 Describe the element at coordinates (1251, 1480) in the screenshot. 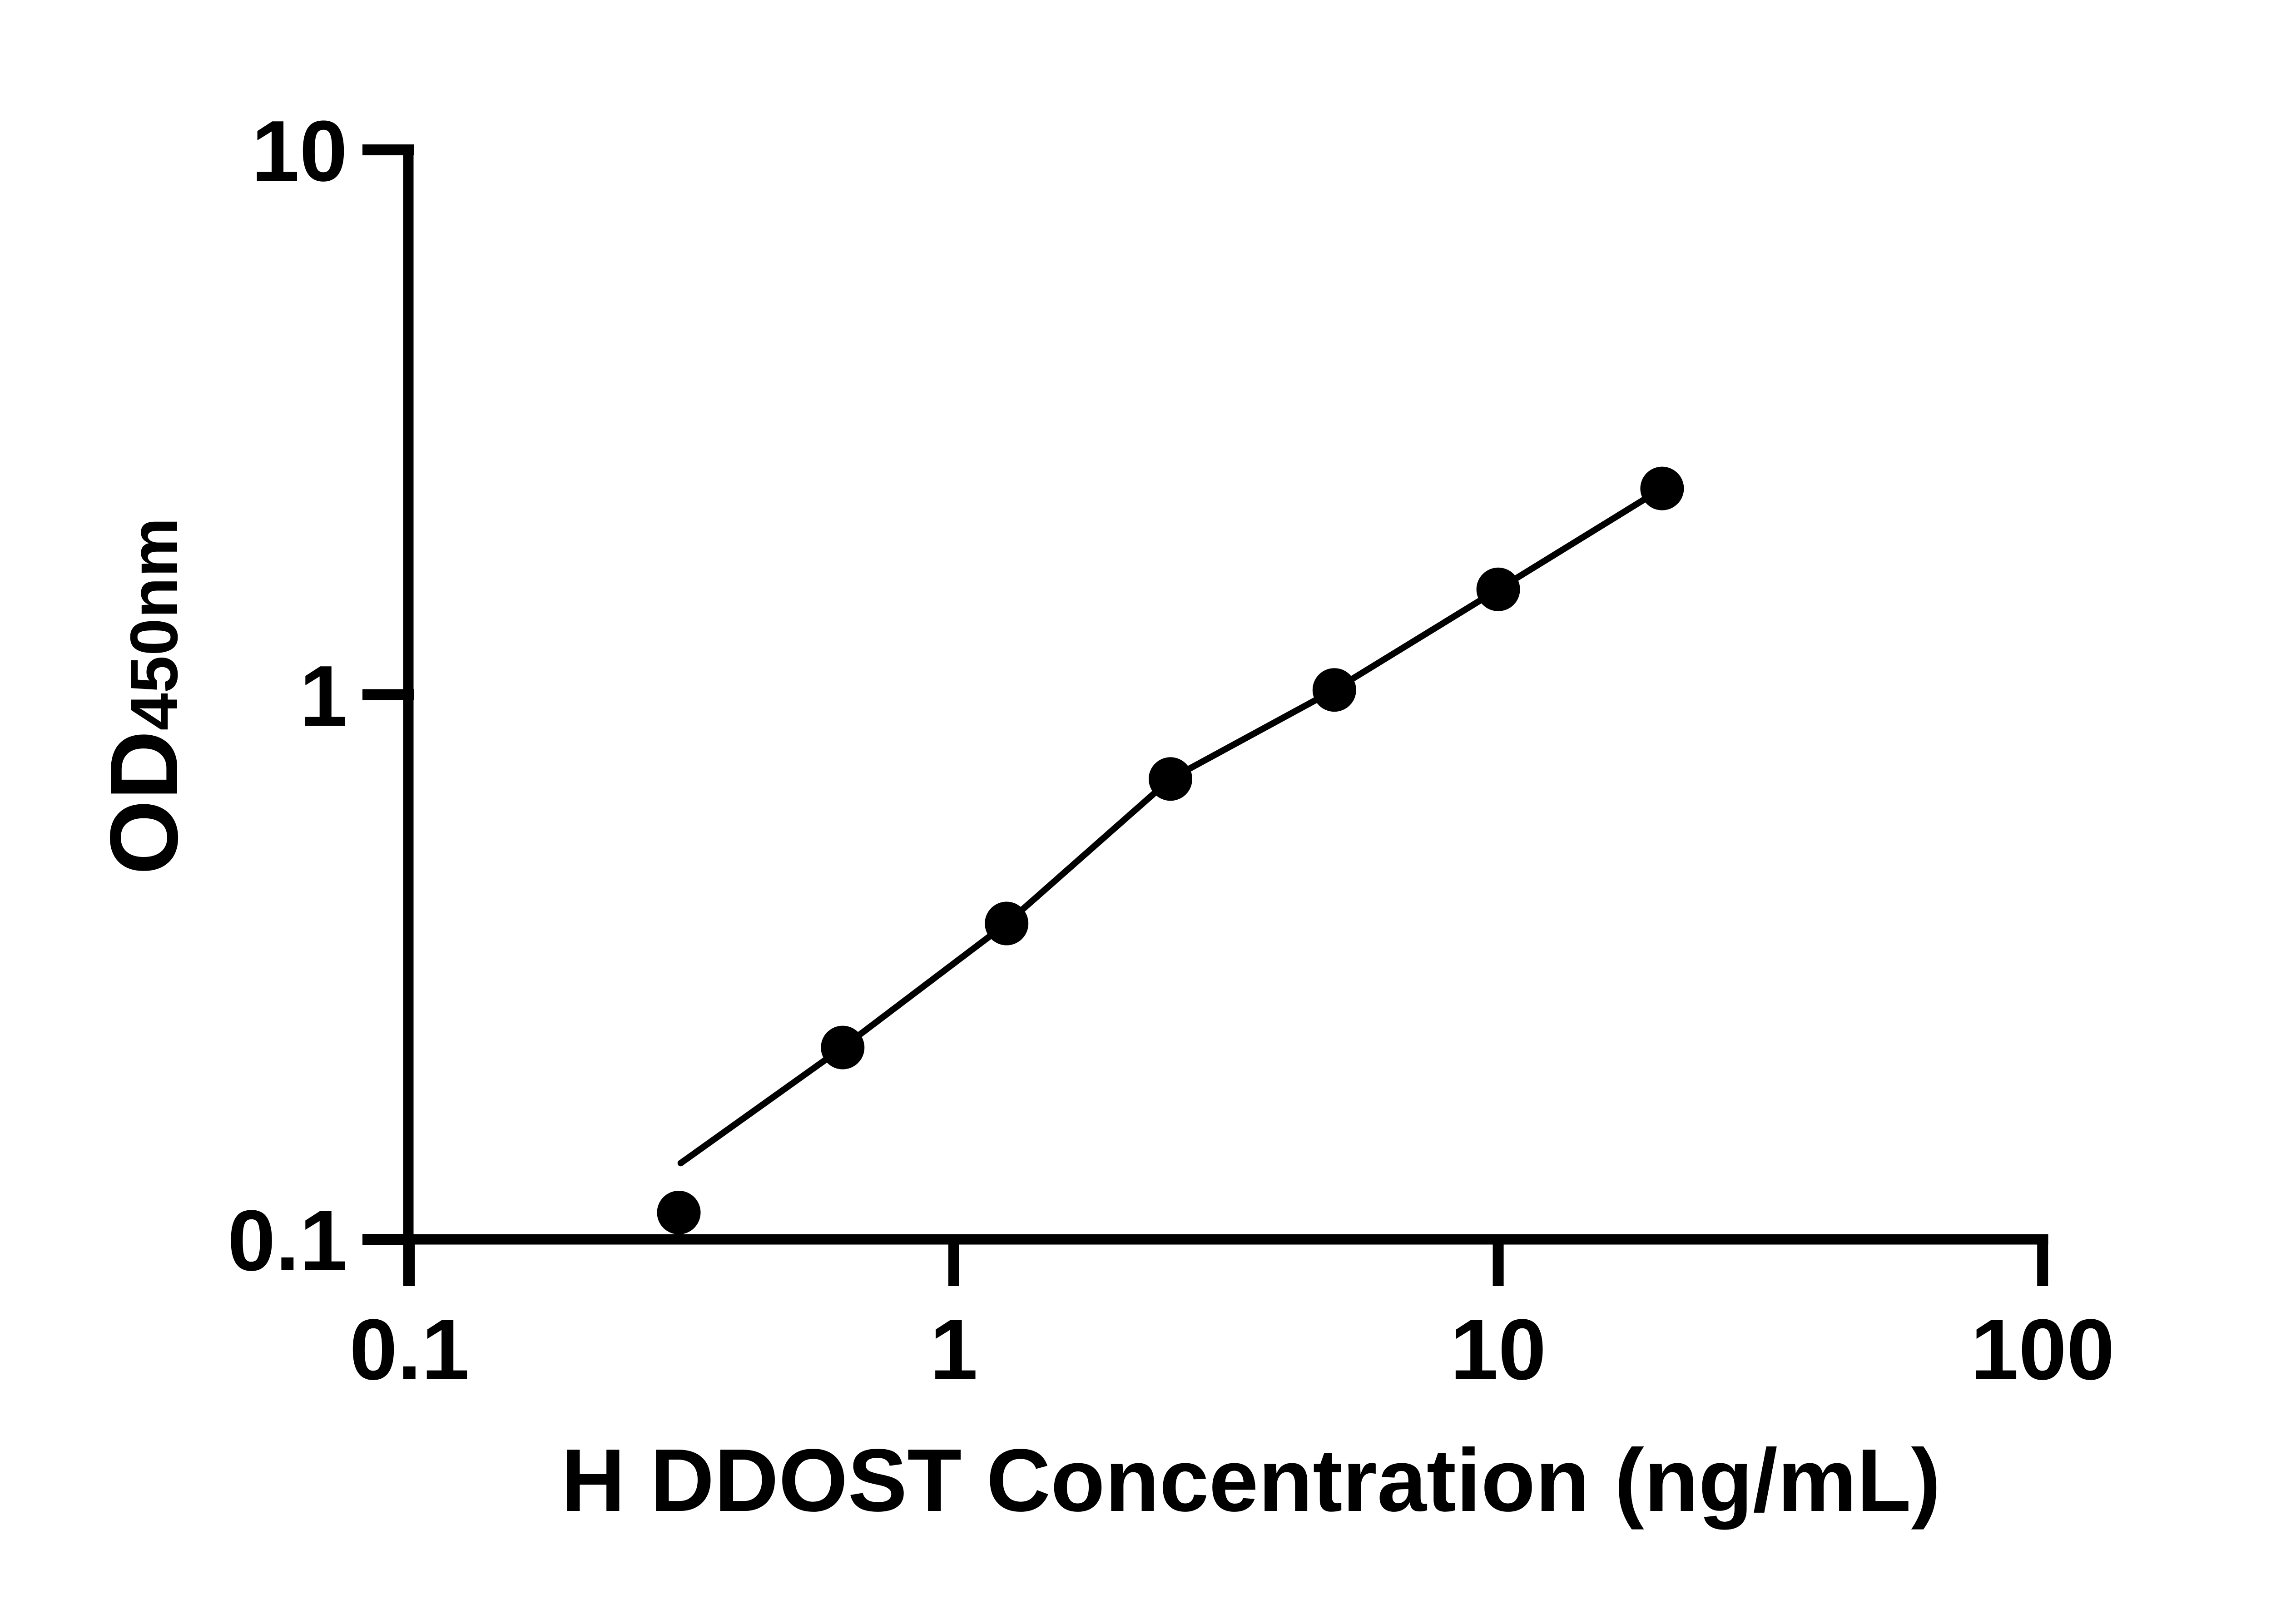

I see `x-axis-title: H DDOST Concentration (ng/mL)` at that location.